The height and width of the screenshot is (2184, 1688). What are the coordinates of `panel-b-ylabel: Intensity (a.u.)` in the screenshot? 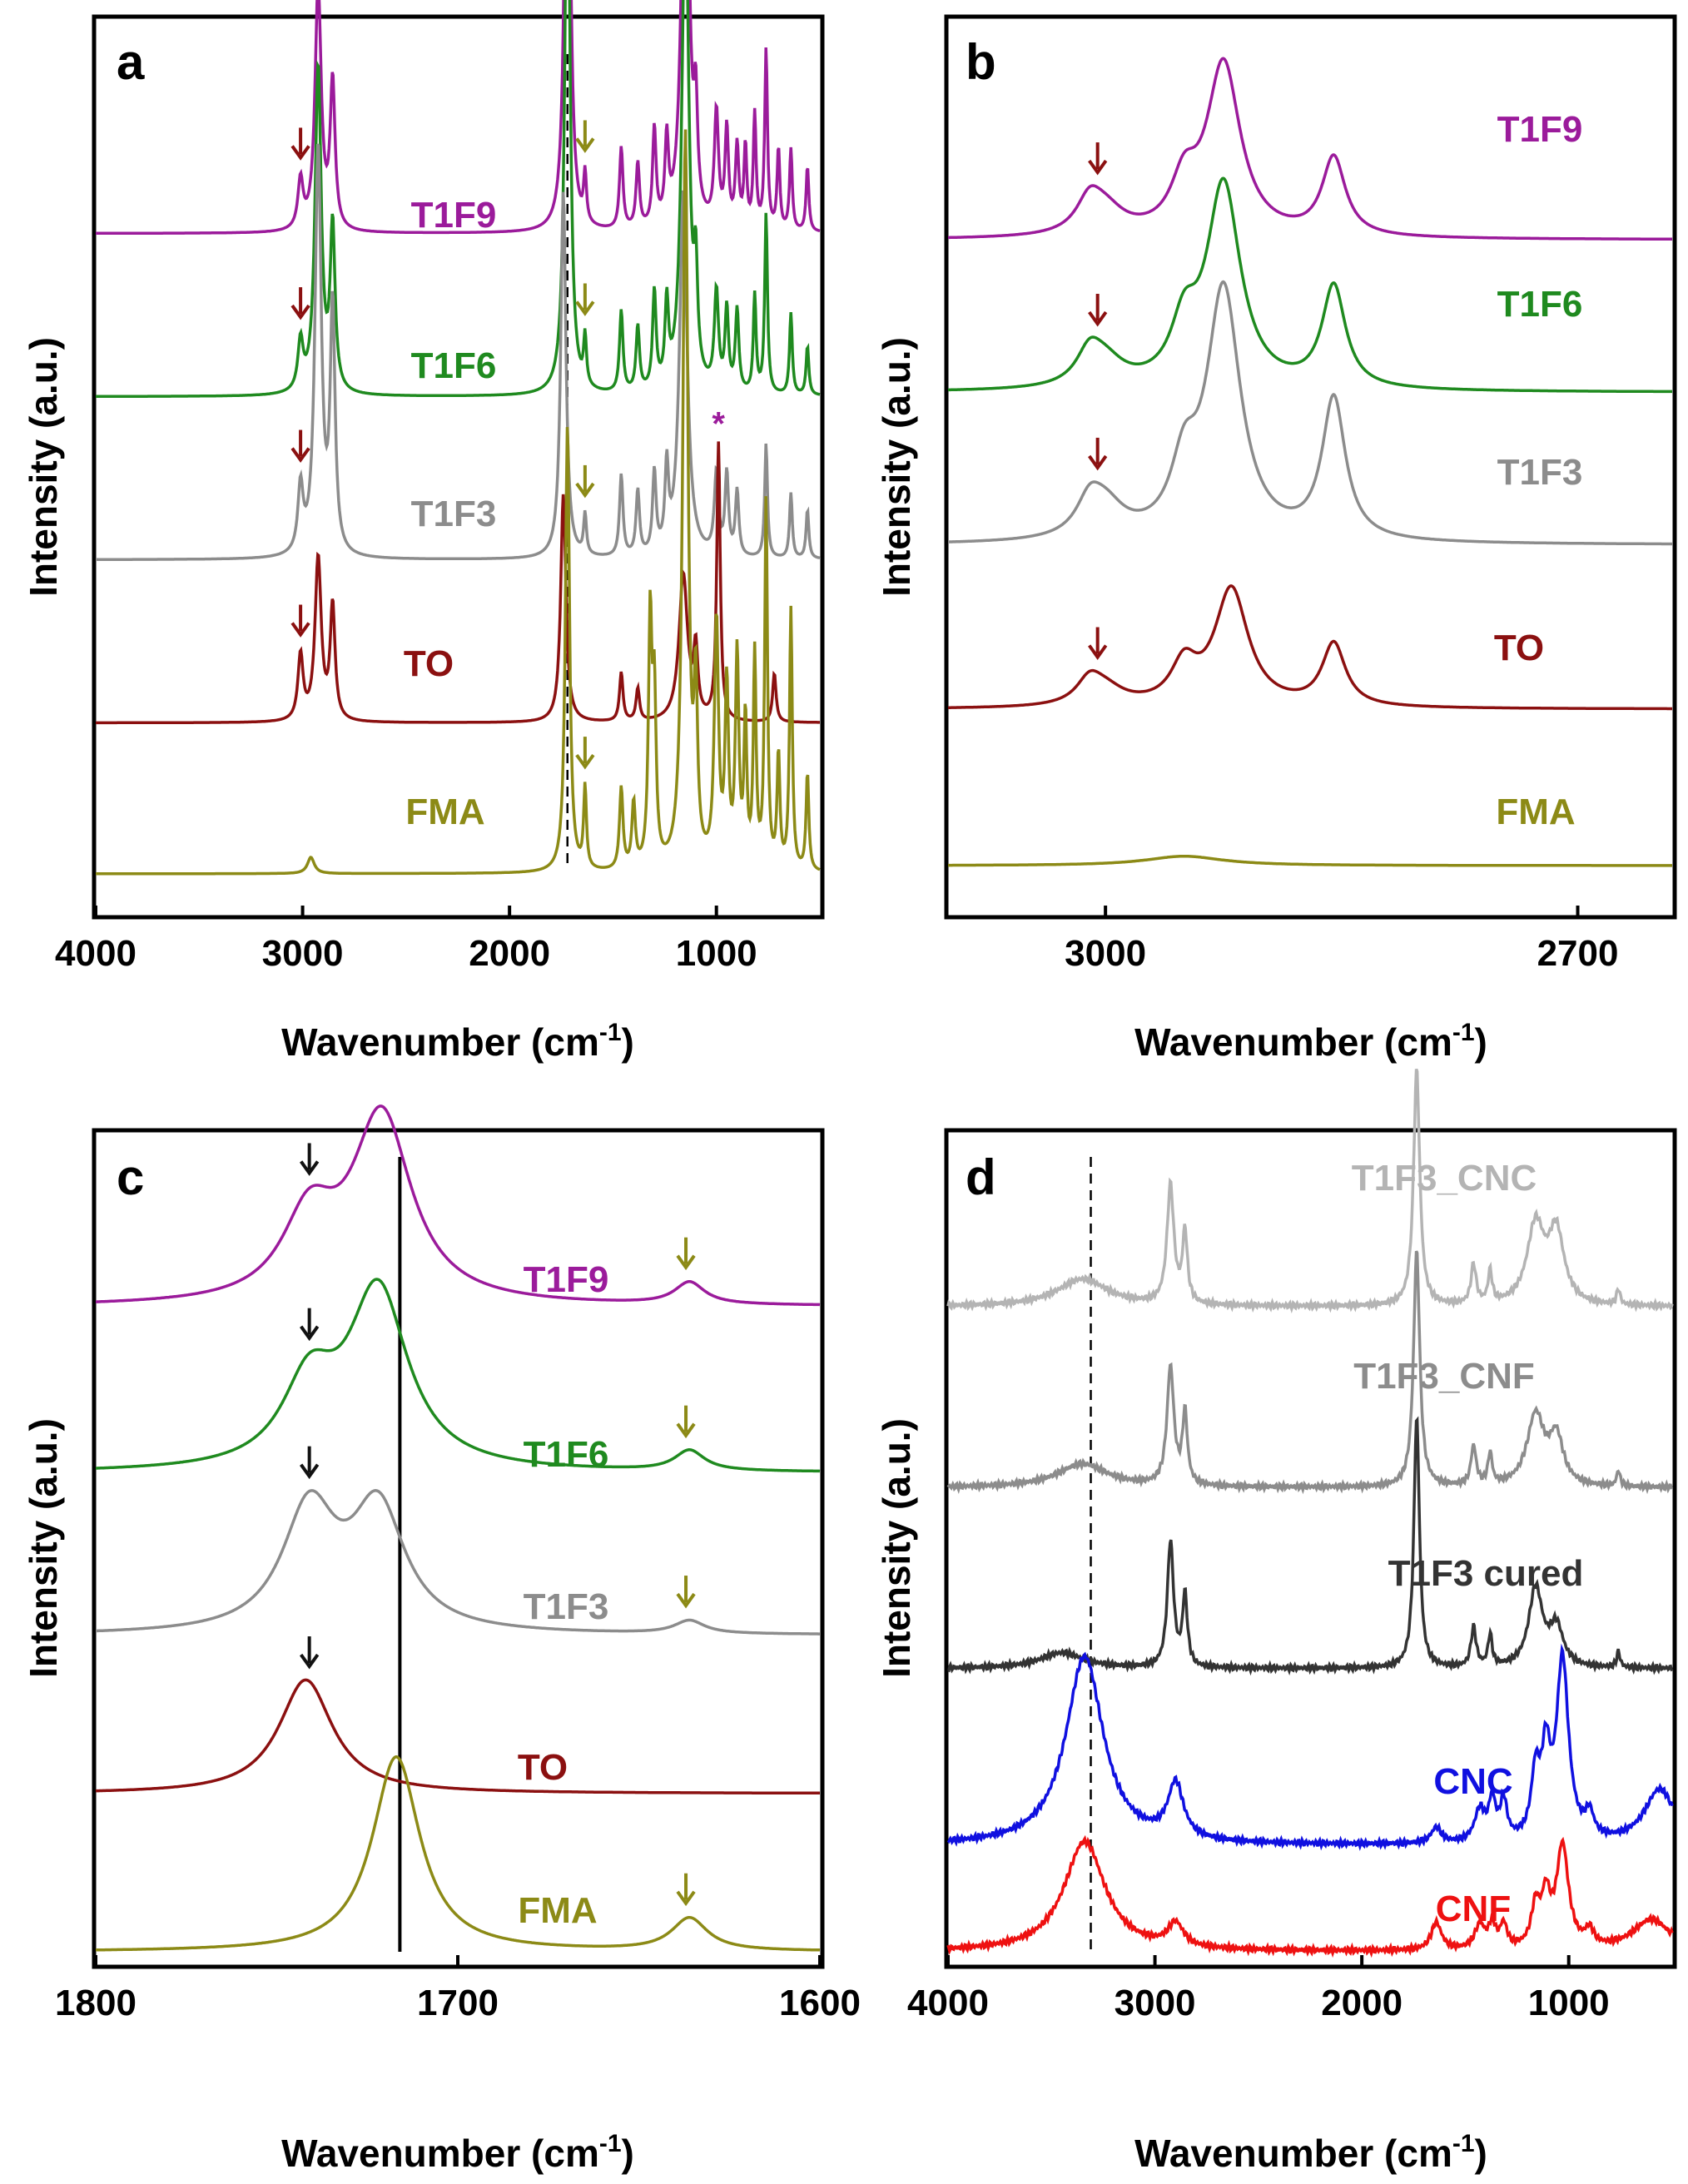 It's located at (896, 467).